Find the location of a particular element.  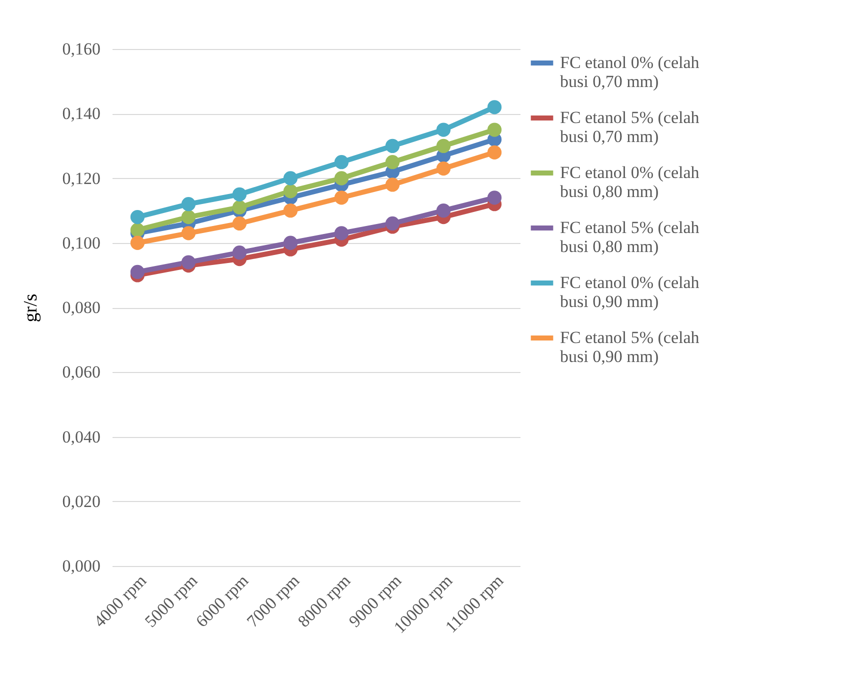

legend-label: FC etanol 5% (celah busi 0,70 mm) is located at coordinates (630, 127).